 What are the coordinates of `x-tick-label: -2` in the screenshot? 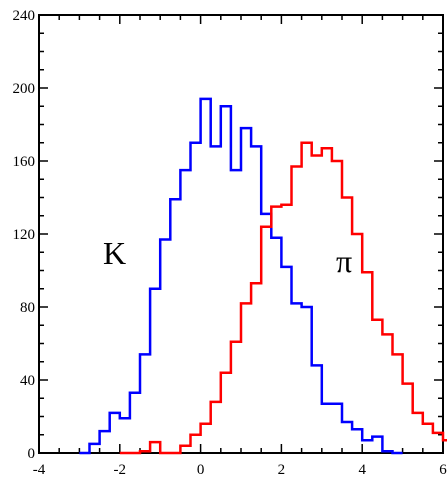 It's located at (120, 470).